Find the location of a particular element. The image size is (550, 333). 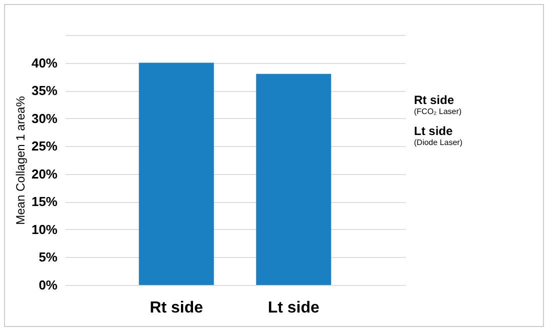

y-tick-label: 15% is located at coordinates (44, 202).